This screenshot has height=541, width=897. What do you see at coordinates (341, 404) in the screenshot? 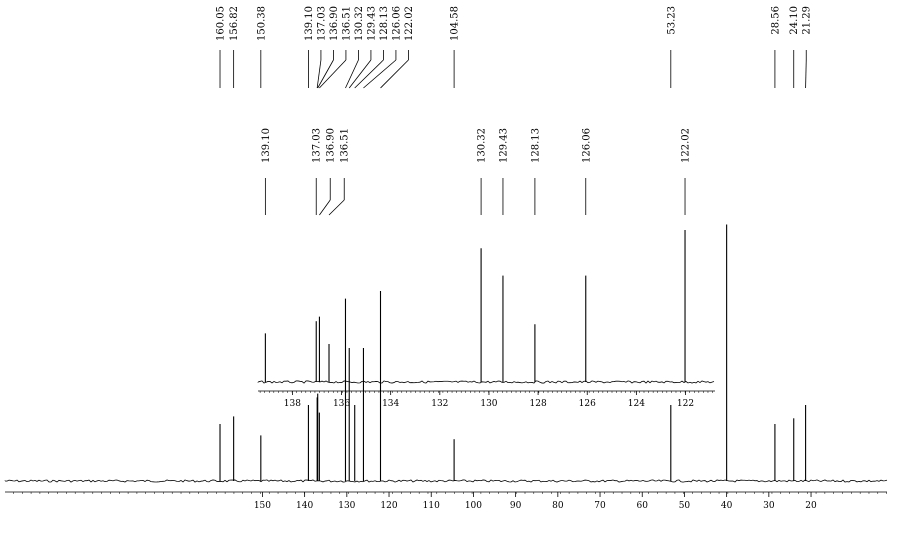
I see `inset-tick-label-1: 136` at bounding box center [341, 404].